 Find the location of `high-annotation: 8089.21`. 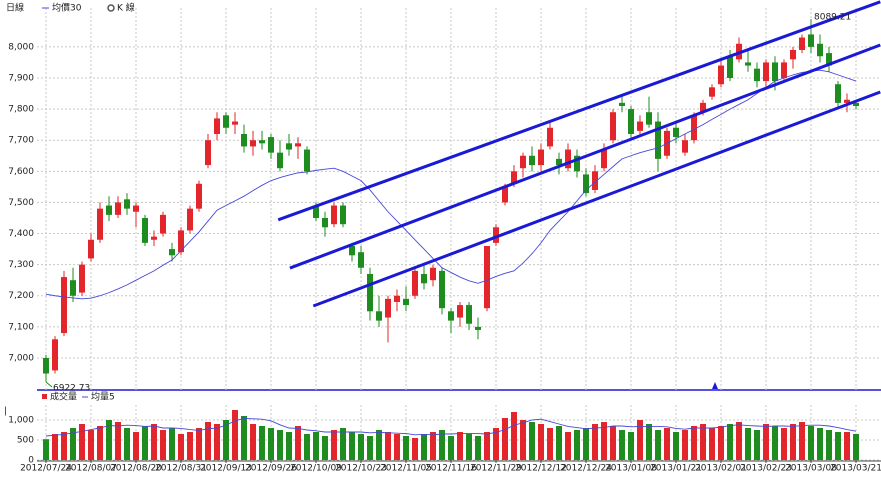

high-annotation: 8089.21 is located at coordinates (832, 18).